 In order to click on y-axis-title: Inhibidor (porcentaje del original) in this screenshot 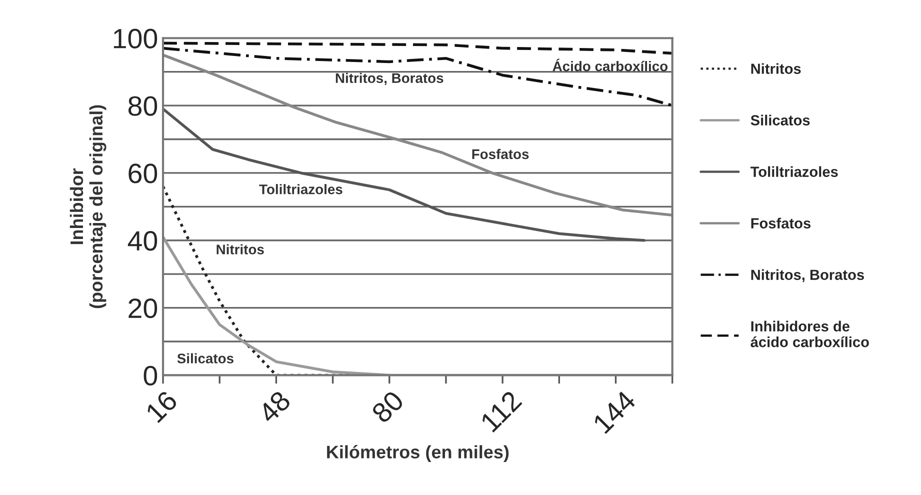, I will do `click(88, 206)`.